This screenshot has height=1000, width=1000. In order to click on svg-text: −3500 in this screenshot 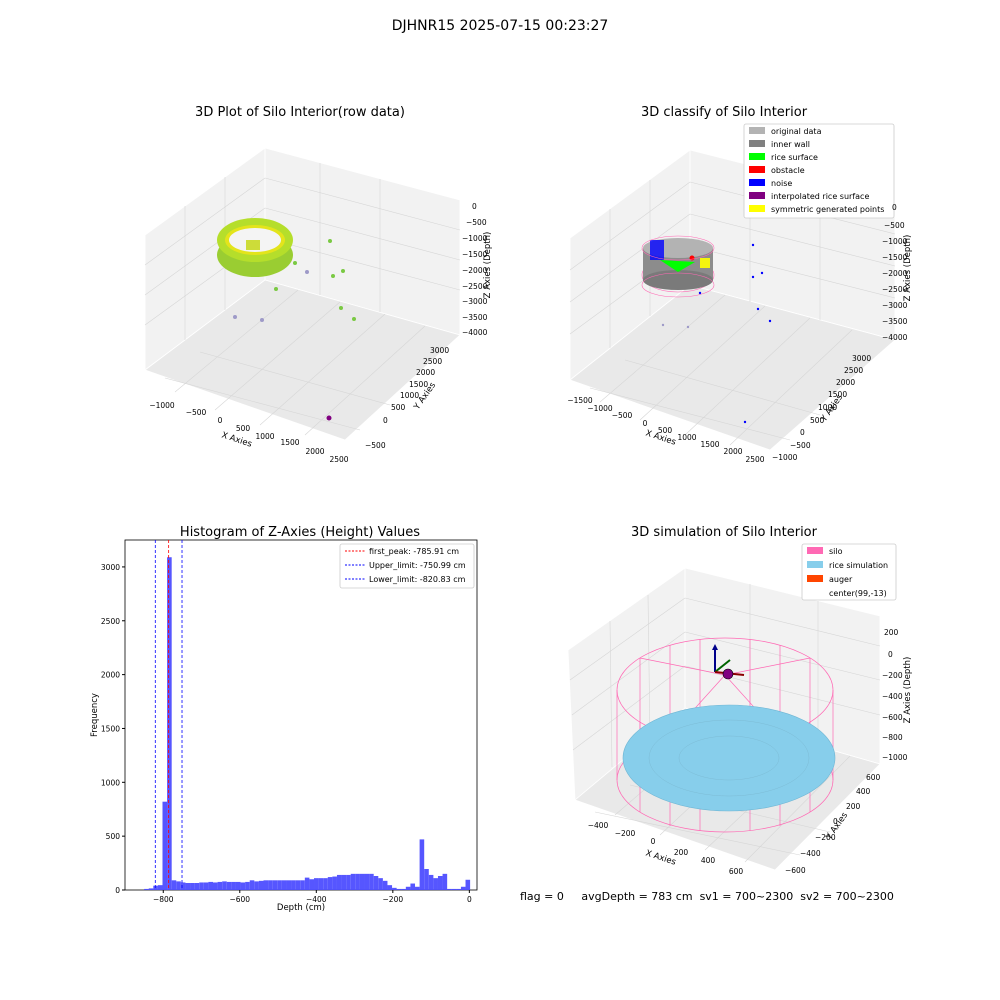, I will do `click(475, 317)`.